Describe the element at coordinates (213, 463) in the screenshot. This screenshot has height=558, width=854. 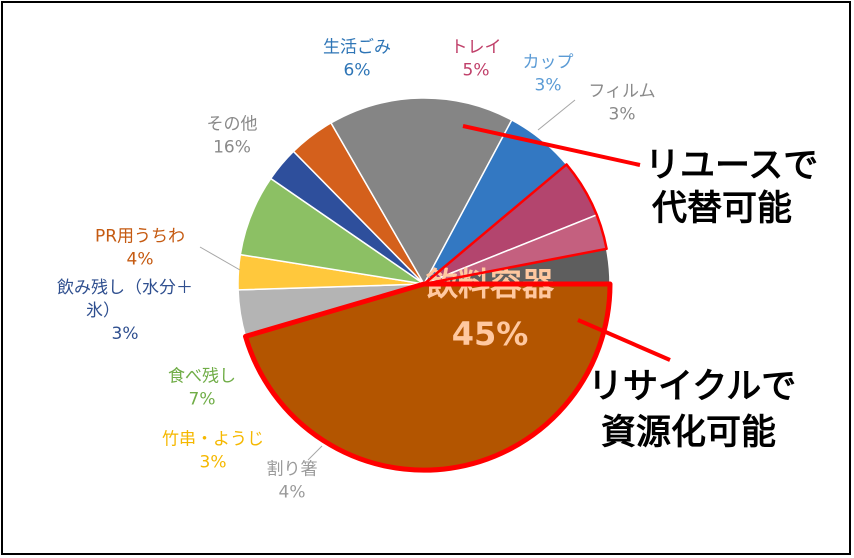
I see `slice-value-2: 3%` at that location.